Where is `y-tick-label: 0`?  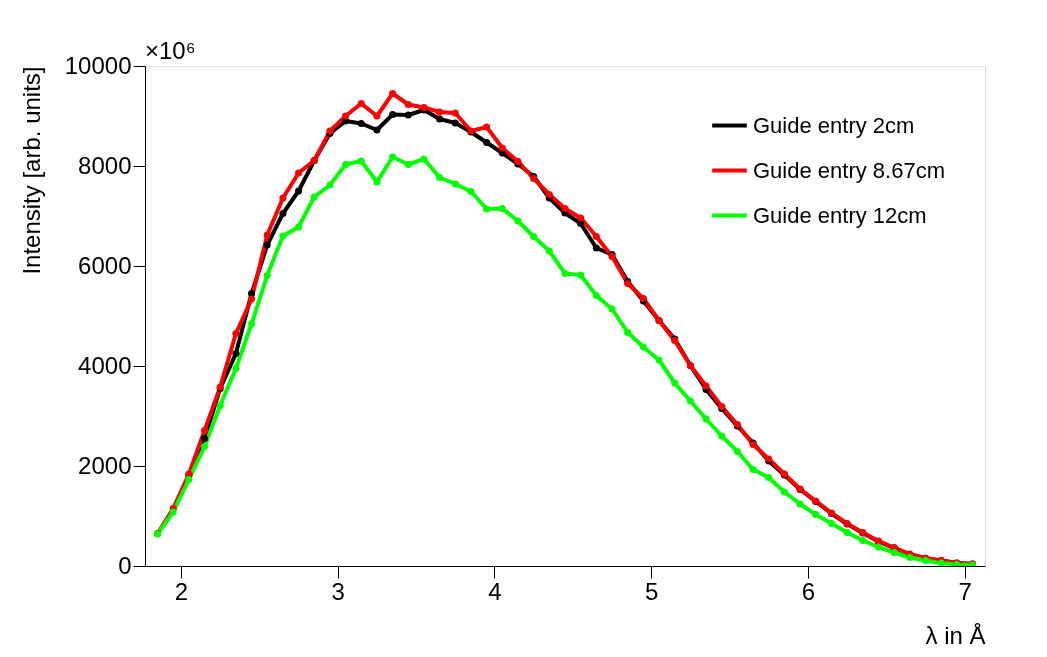
y-tick-label: 0 is located at coordinates (125, 565).